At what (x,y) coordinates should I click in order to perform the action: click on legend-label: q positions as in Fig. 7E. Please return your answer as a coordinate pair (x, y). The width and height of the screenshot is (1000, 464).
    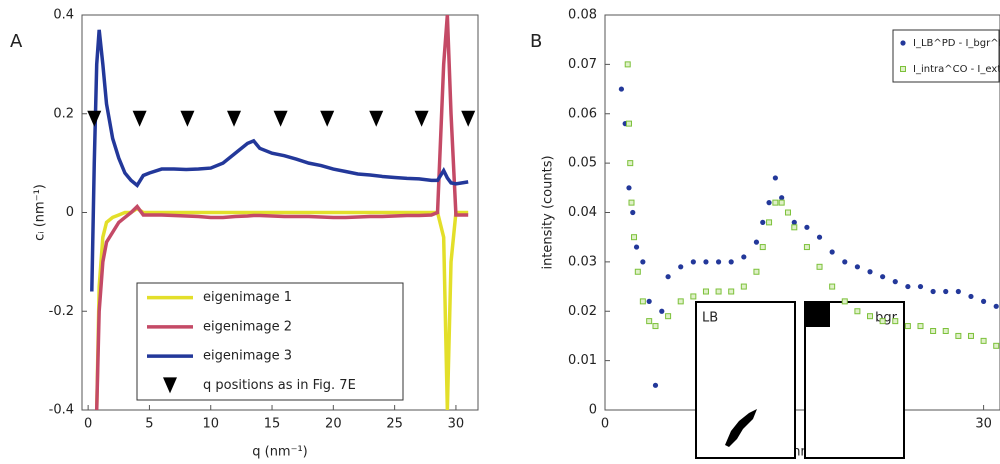
    Looking at the image, I should click on (279, 385).